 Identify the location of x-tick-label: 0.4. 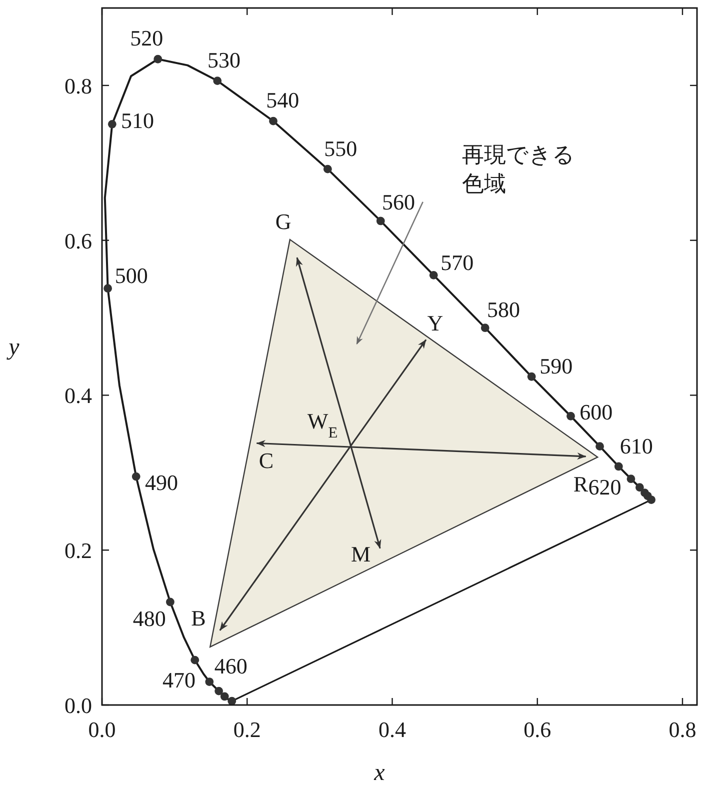
(392, 729).